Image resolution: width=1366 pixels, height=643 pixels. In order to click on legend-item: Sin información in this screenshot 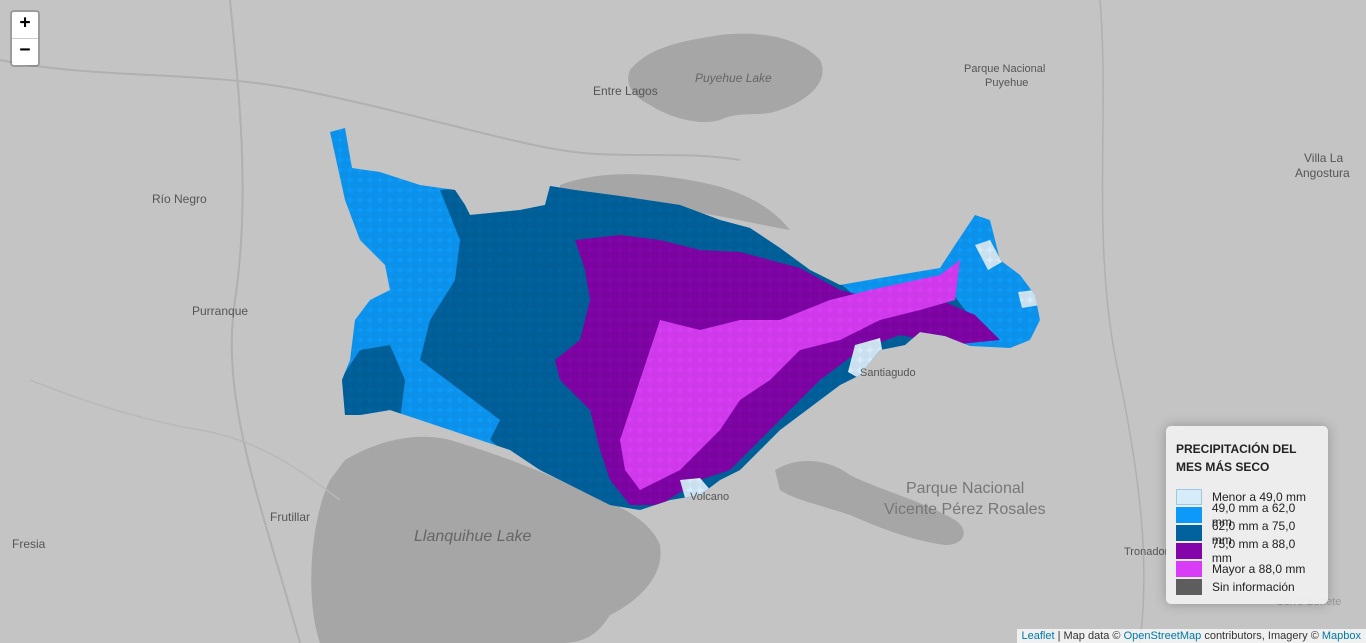, I will do `click(1247, 587)`.